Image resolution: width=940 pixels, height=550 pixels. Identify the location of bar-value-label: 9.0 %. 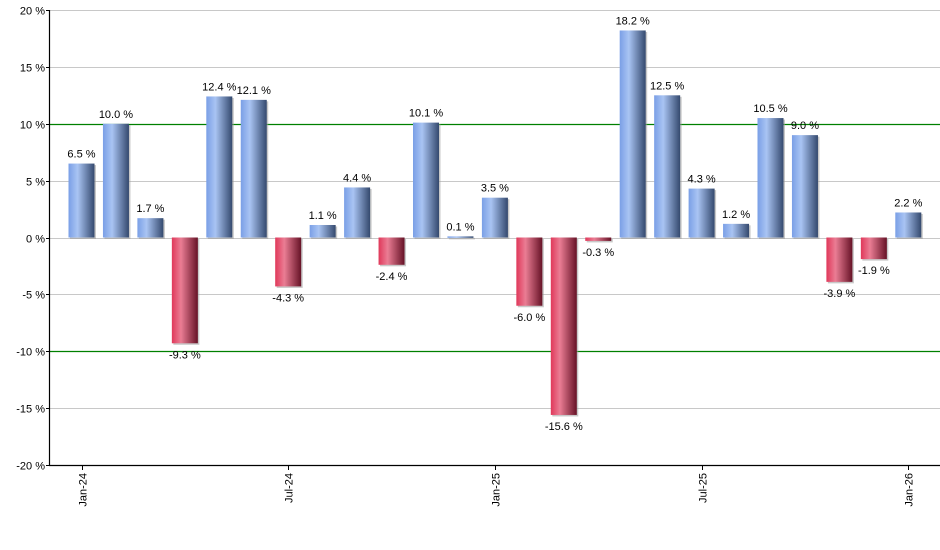
(805, 126).